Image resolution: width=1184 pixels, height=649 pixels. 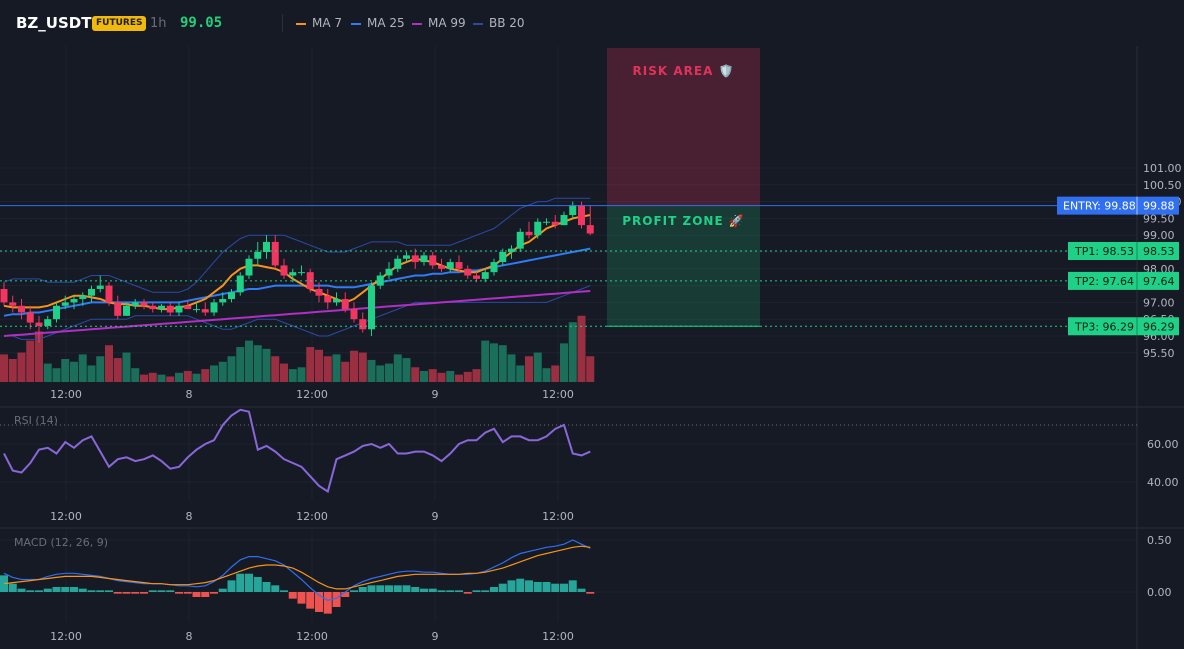 I want to click on price-axis-label: 95.50, so click(x=1159, y=353).